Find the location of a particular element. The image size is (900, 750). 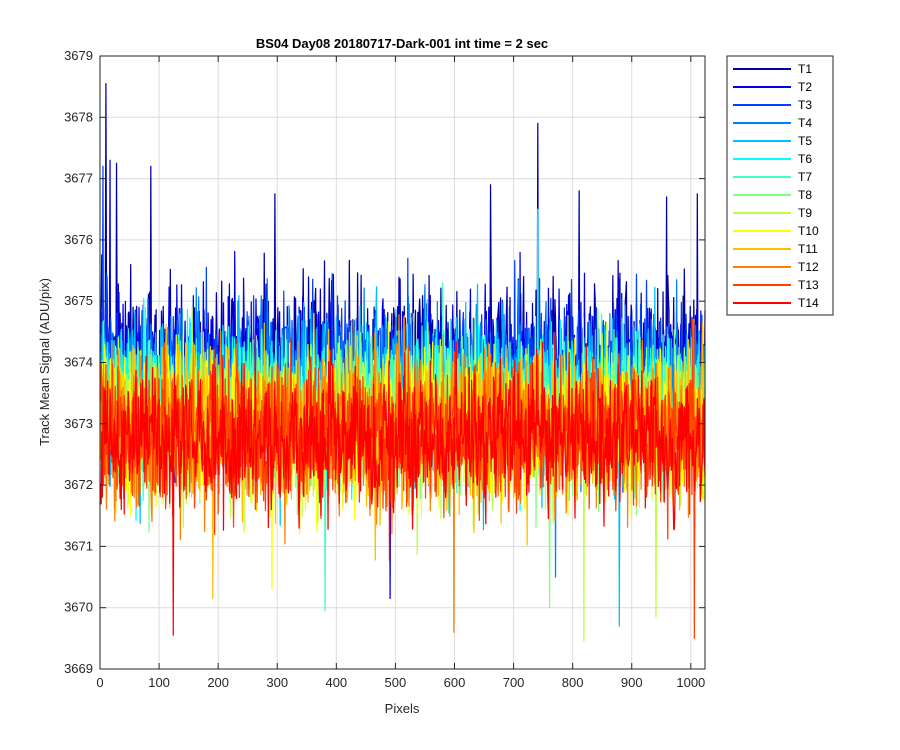

x-tick-label: 100 is located at coordinates (159, 682).